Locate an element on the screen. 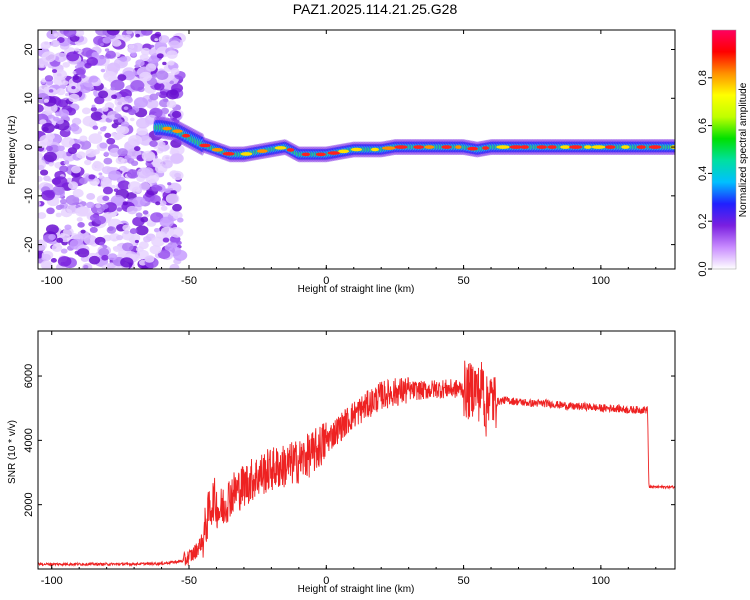 This screenshot has width=750, height=600. snr-y-tick-label: 4000 is located at coordinates (29, 440).